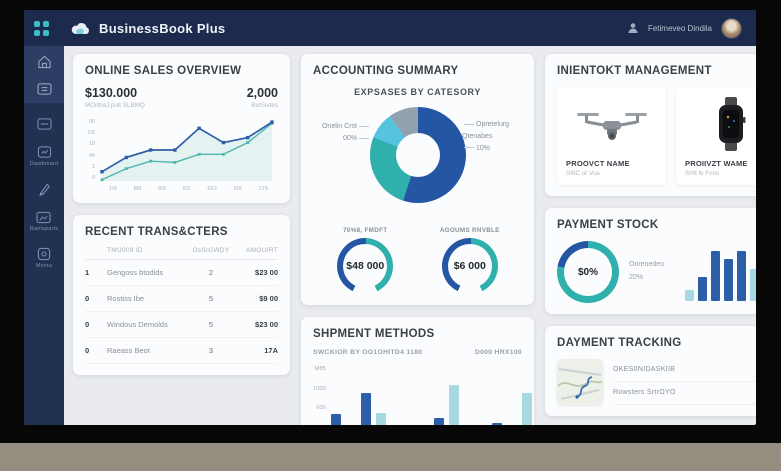 The height and width of the screenshot is (471, 781). I want to click on table-row: 0 Rostiss Ibe 5 $9 00, so click(181, 299).